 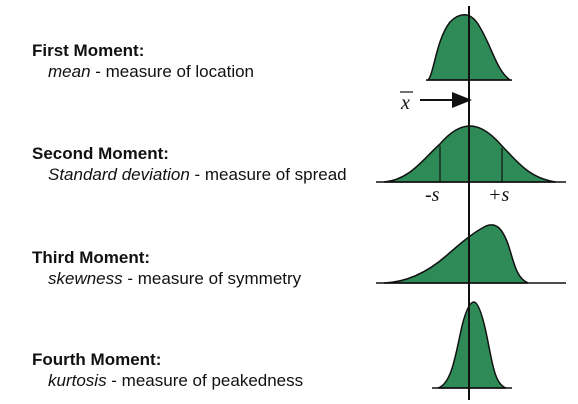 I want to click on second-moment-text: - measure of spread, so click(x=268, y=174).